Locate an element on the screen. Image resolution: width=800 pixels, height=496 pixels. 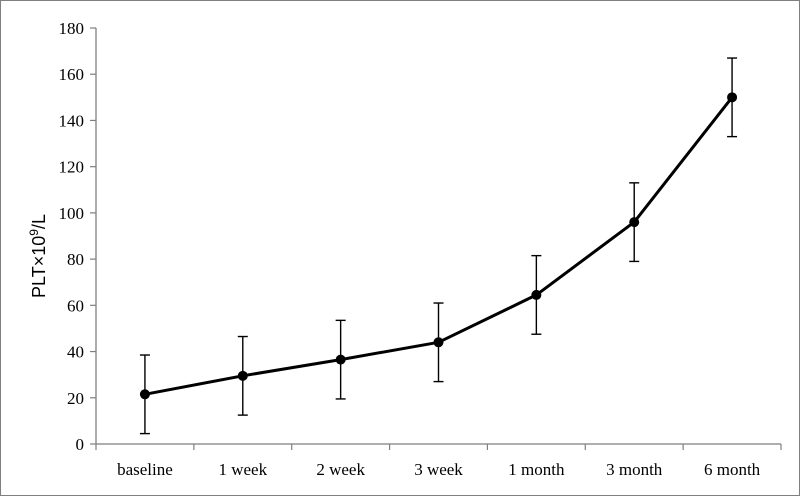
x-tick-label: baseline is located at coordinates (145, 469).